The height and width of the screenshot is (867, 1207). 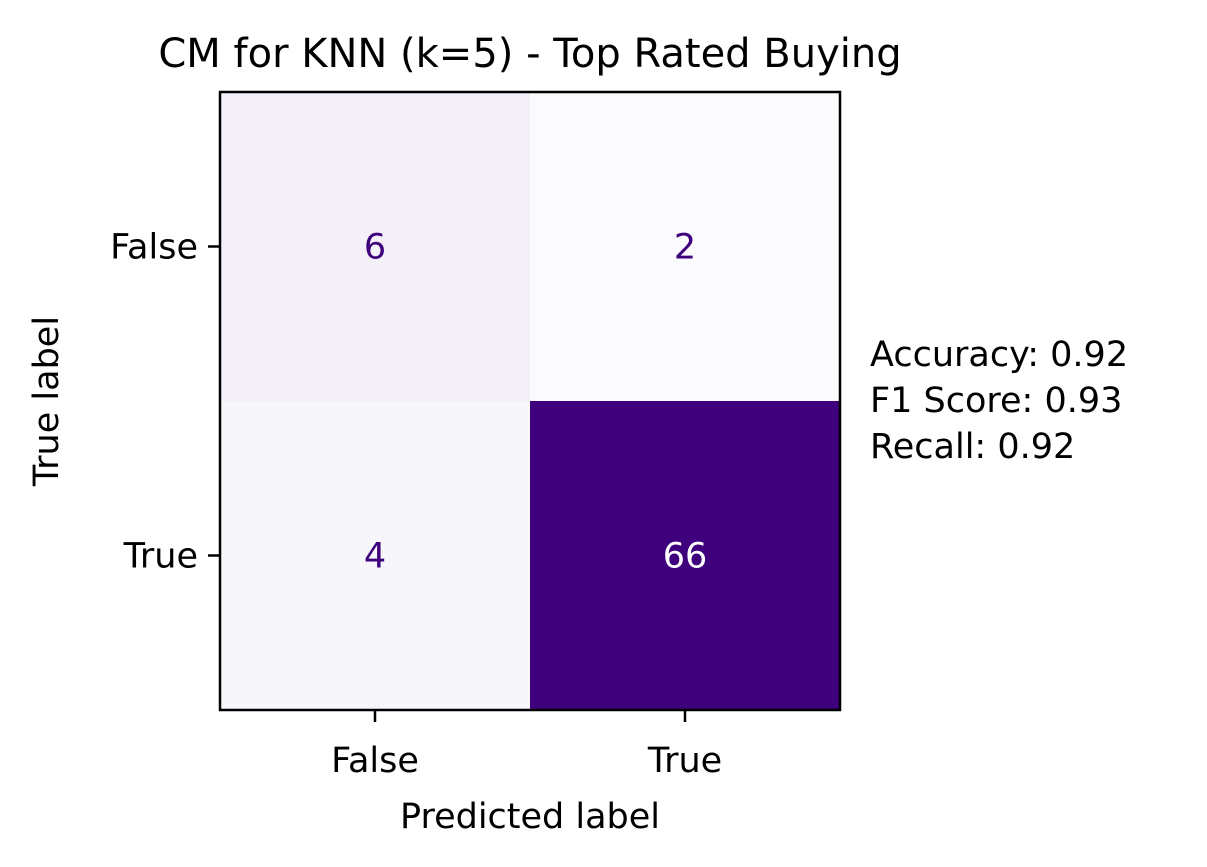 I want to click on y-axis-ticks: False True, so click(x=165, y=402).